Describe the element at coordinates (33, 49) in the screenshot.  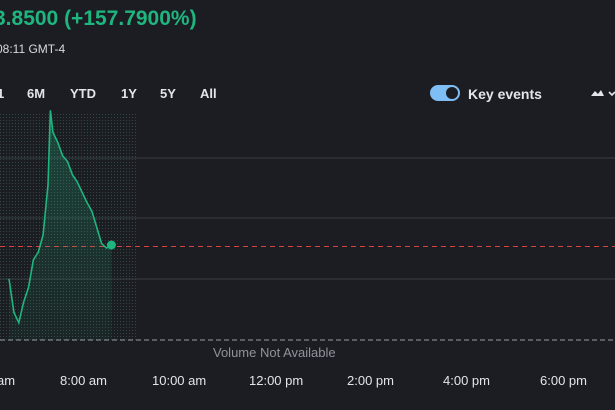
I see `timestamp: 08:11 GMT-4` at that location.